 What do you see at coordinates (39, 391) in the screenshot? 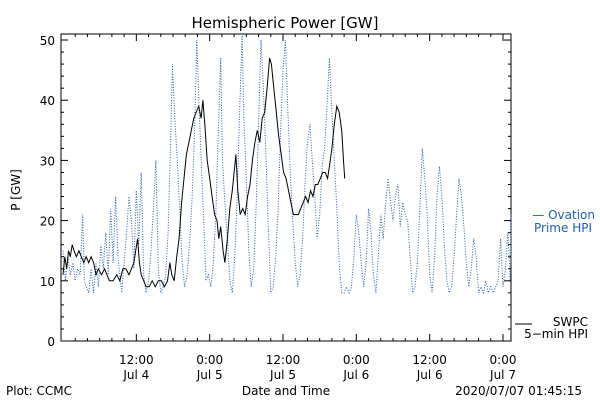
I see `footer-credit: Plot: CCMC` at bounding box center [39, 391].